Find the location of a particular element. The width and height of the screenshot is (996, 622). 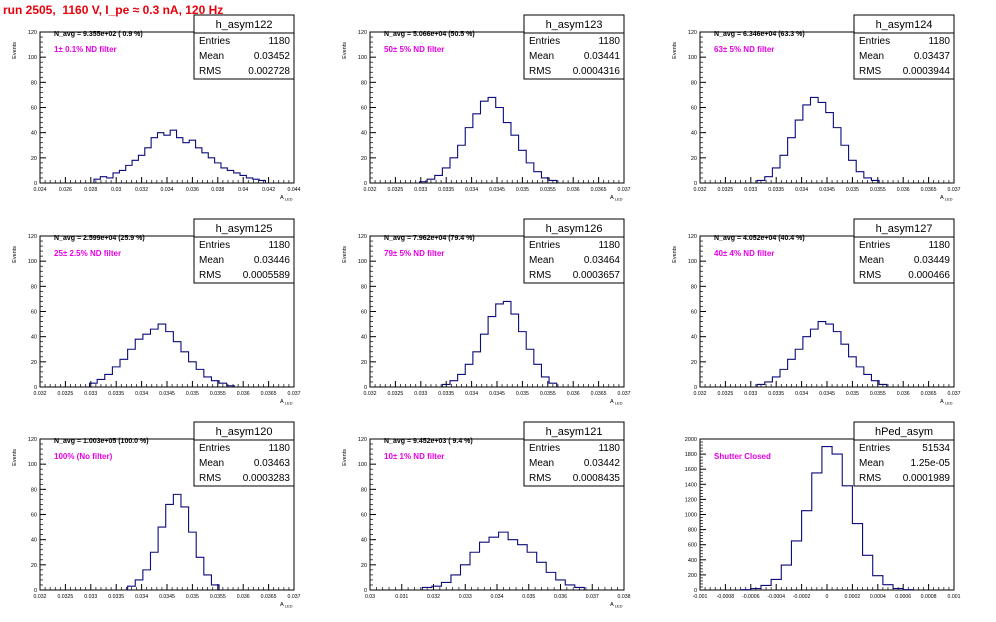

stats-value: 0.0003657 is located at coordinates (597, 275).